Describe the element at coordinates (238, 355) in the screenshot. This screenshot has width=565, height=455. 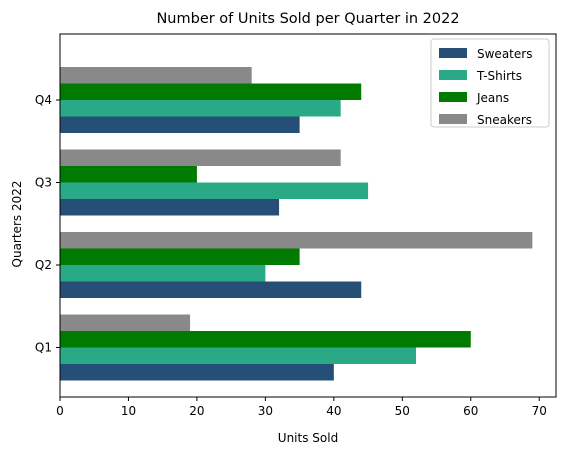
I see `bar-t-shirts-q1` at that location.